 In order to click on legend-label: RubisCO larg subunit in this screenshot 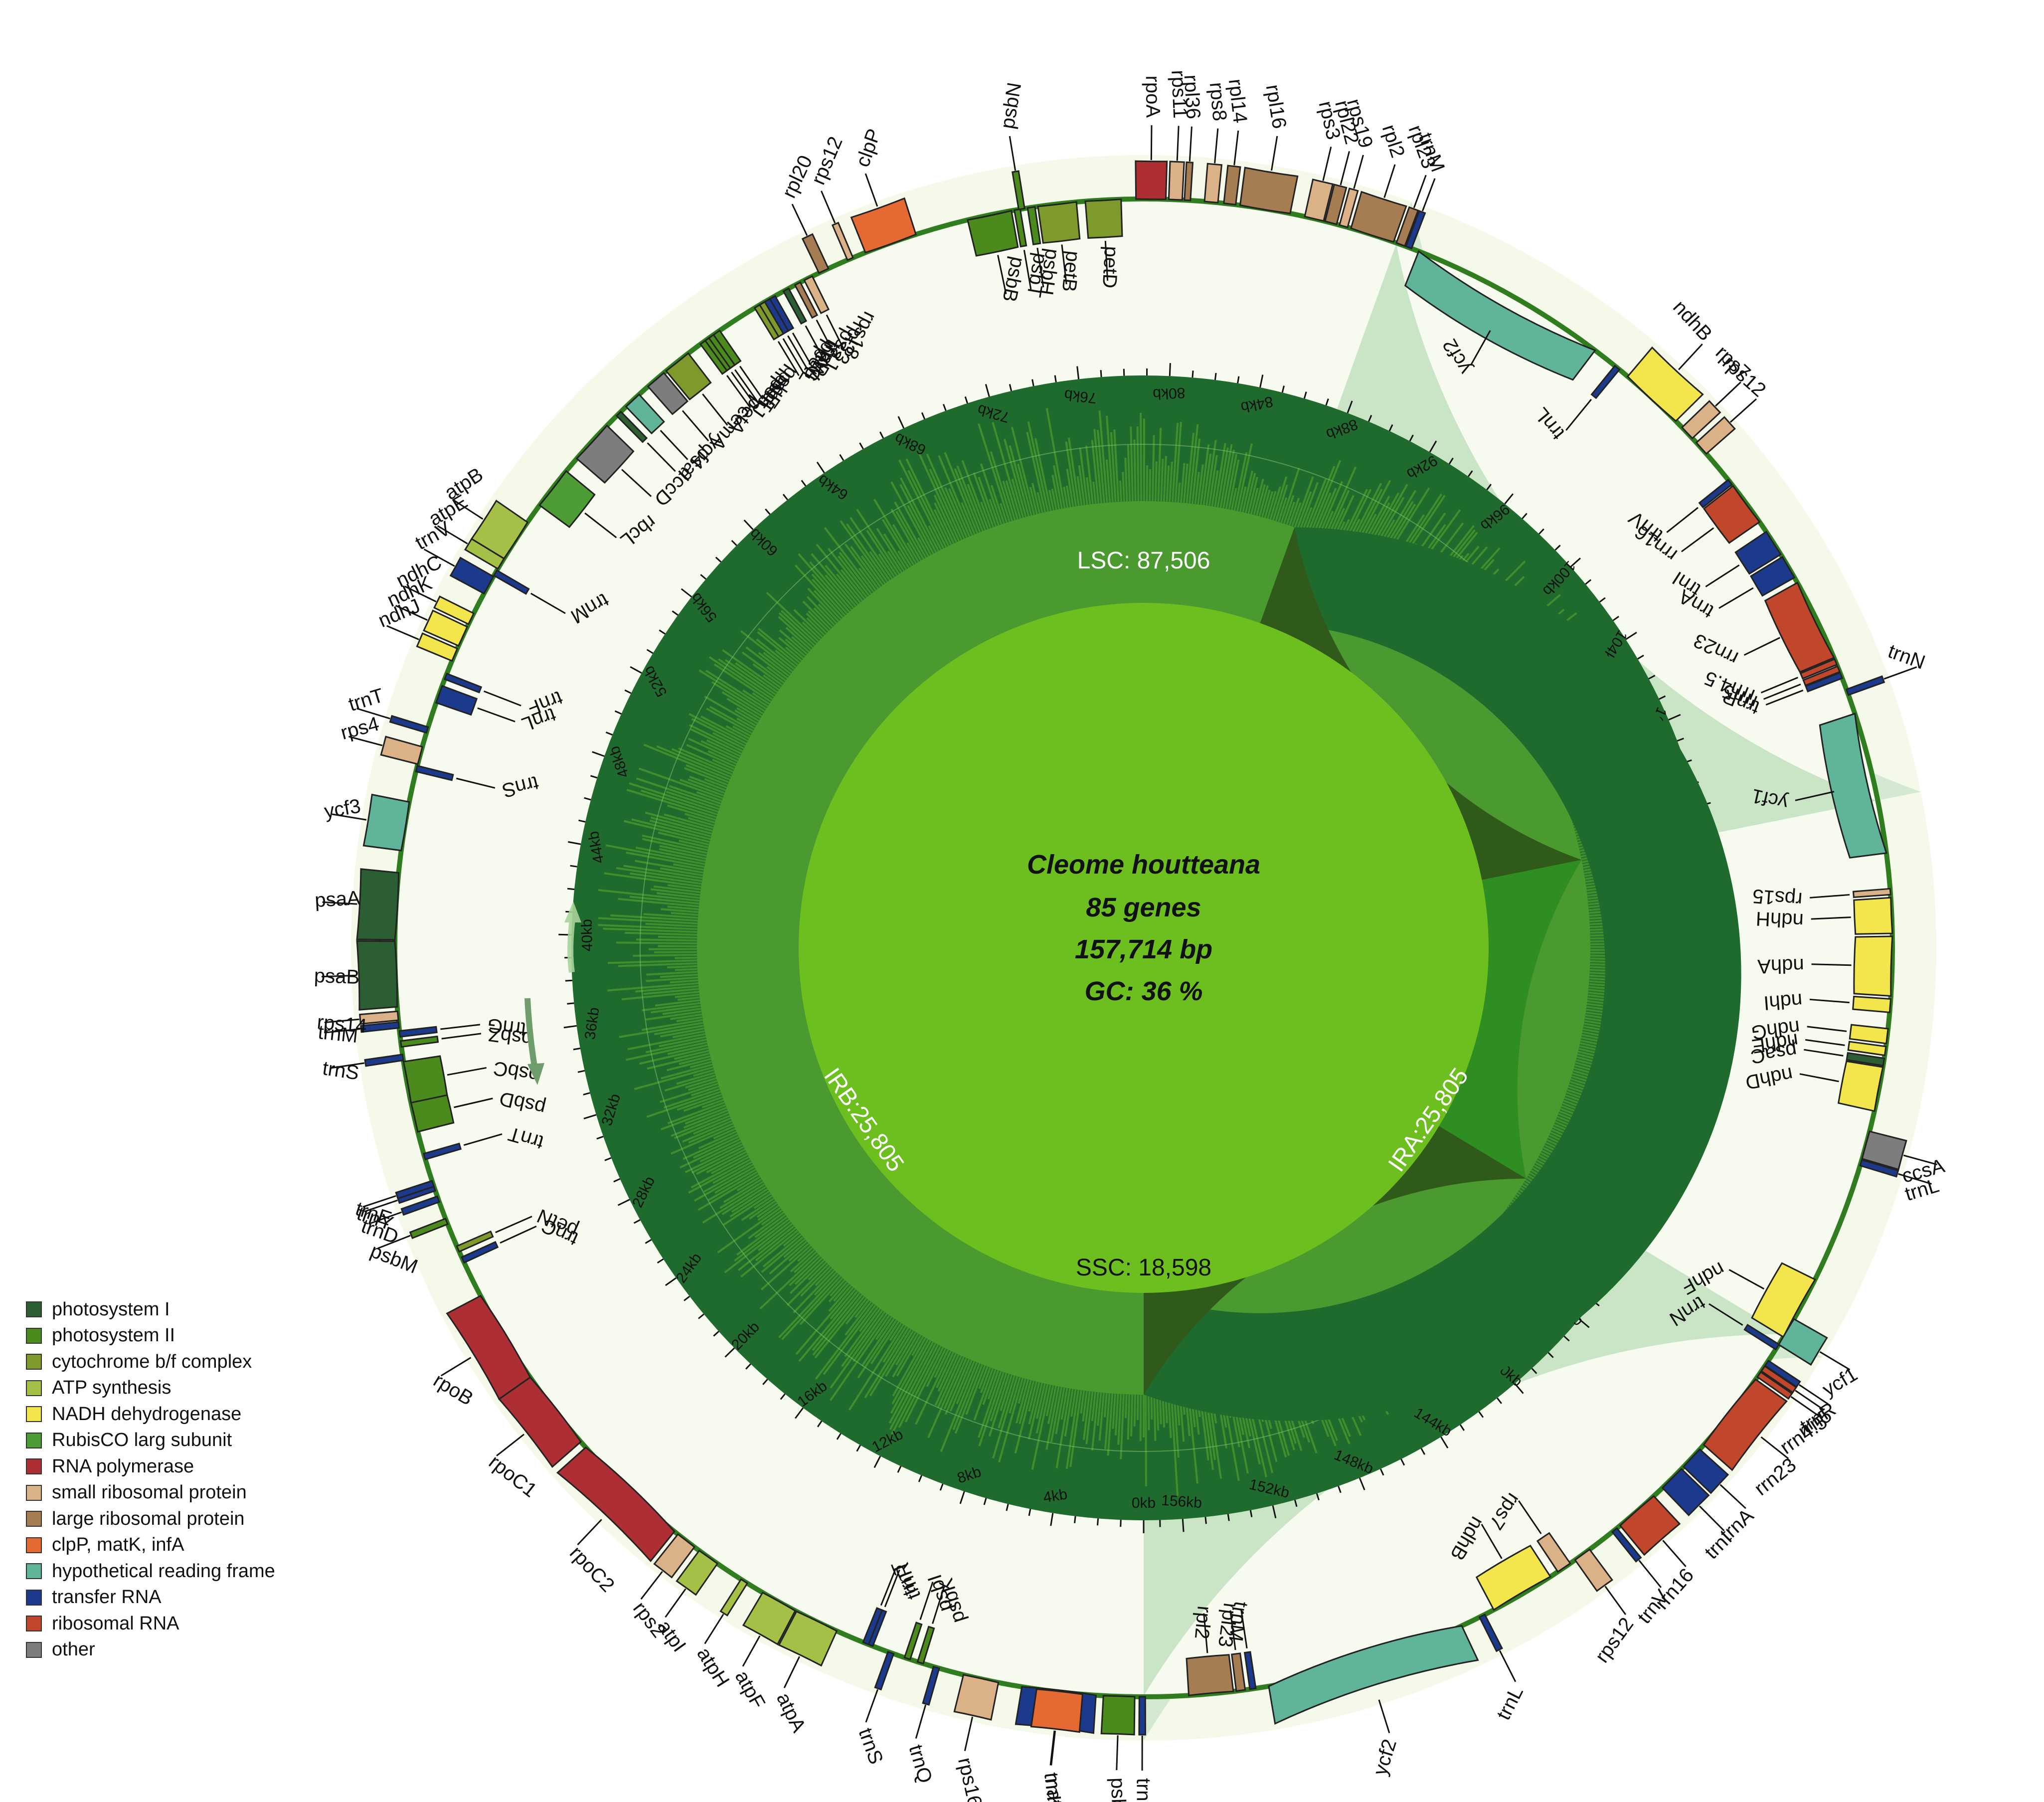, I will do `click(142, 1441)`.